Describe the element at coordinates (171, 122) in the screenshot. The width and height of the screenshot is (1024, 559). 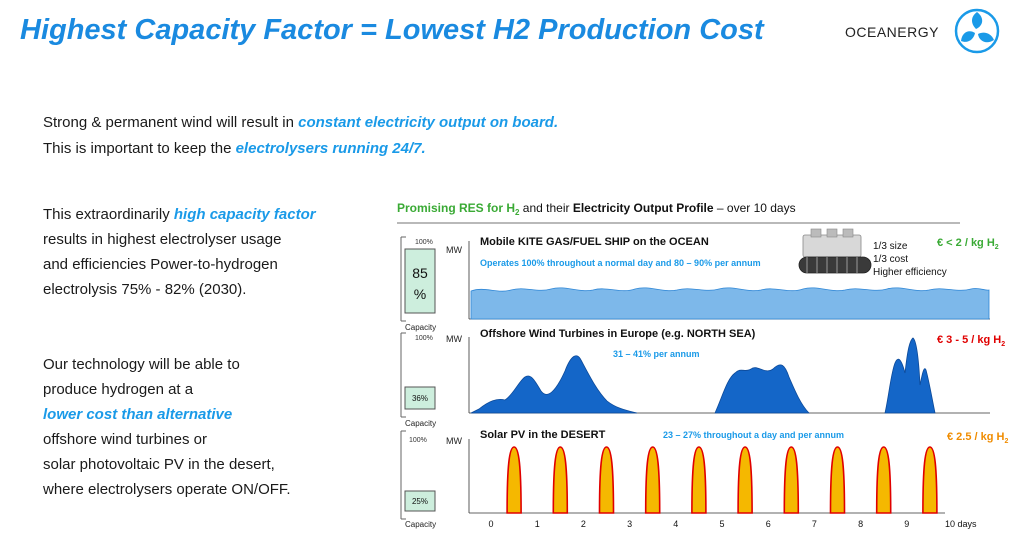
I see `intro-line-1-text: Strong & permanent wind will result in` at that location.